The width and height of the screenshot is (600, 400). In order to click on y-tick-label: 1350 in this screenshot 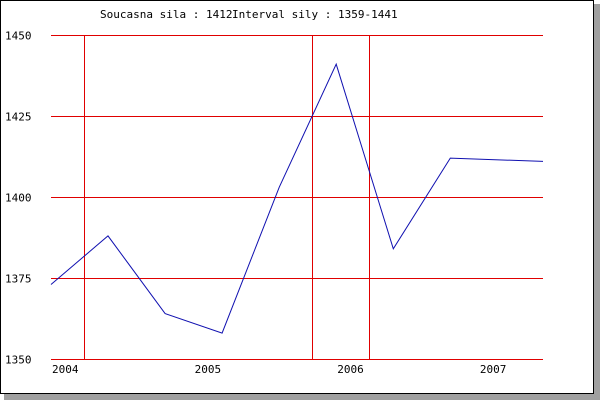, I will do `click(18, 360)`.